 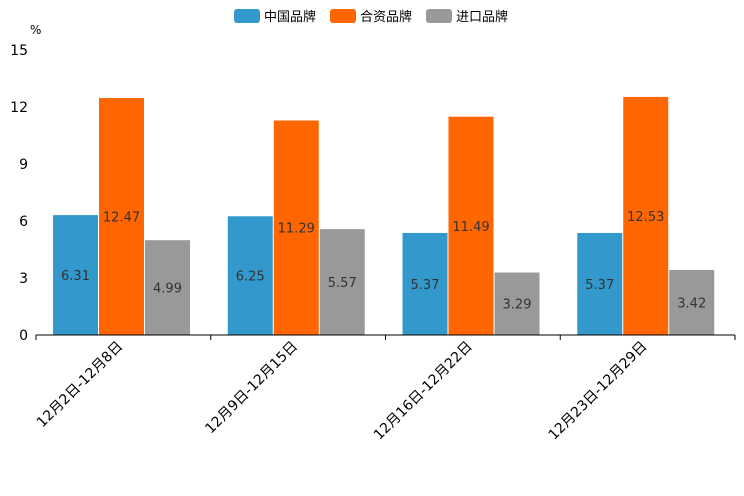 What do you see at coordinates (80, 385) in the screenshot?
I see `x-tick-label: 12月2日-12月8日` at bounding box center [80, 385].